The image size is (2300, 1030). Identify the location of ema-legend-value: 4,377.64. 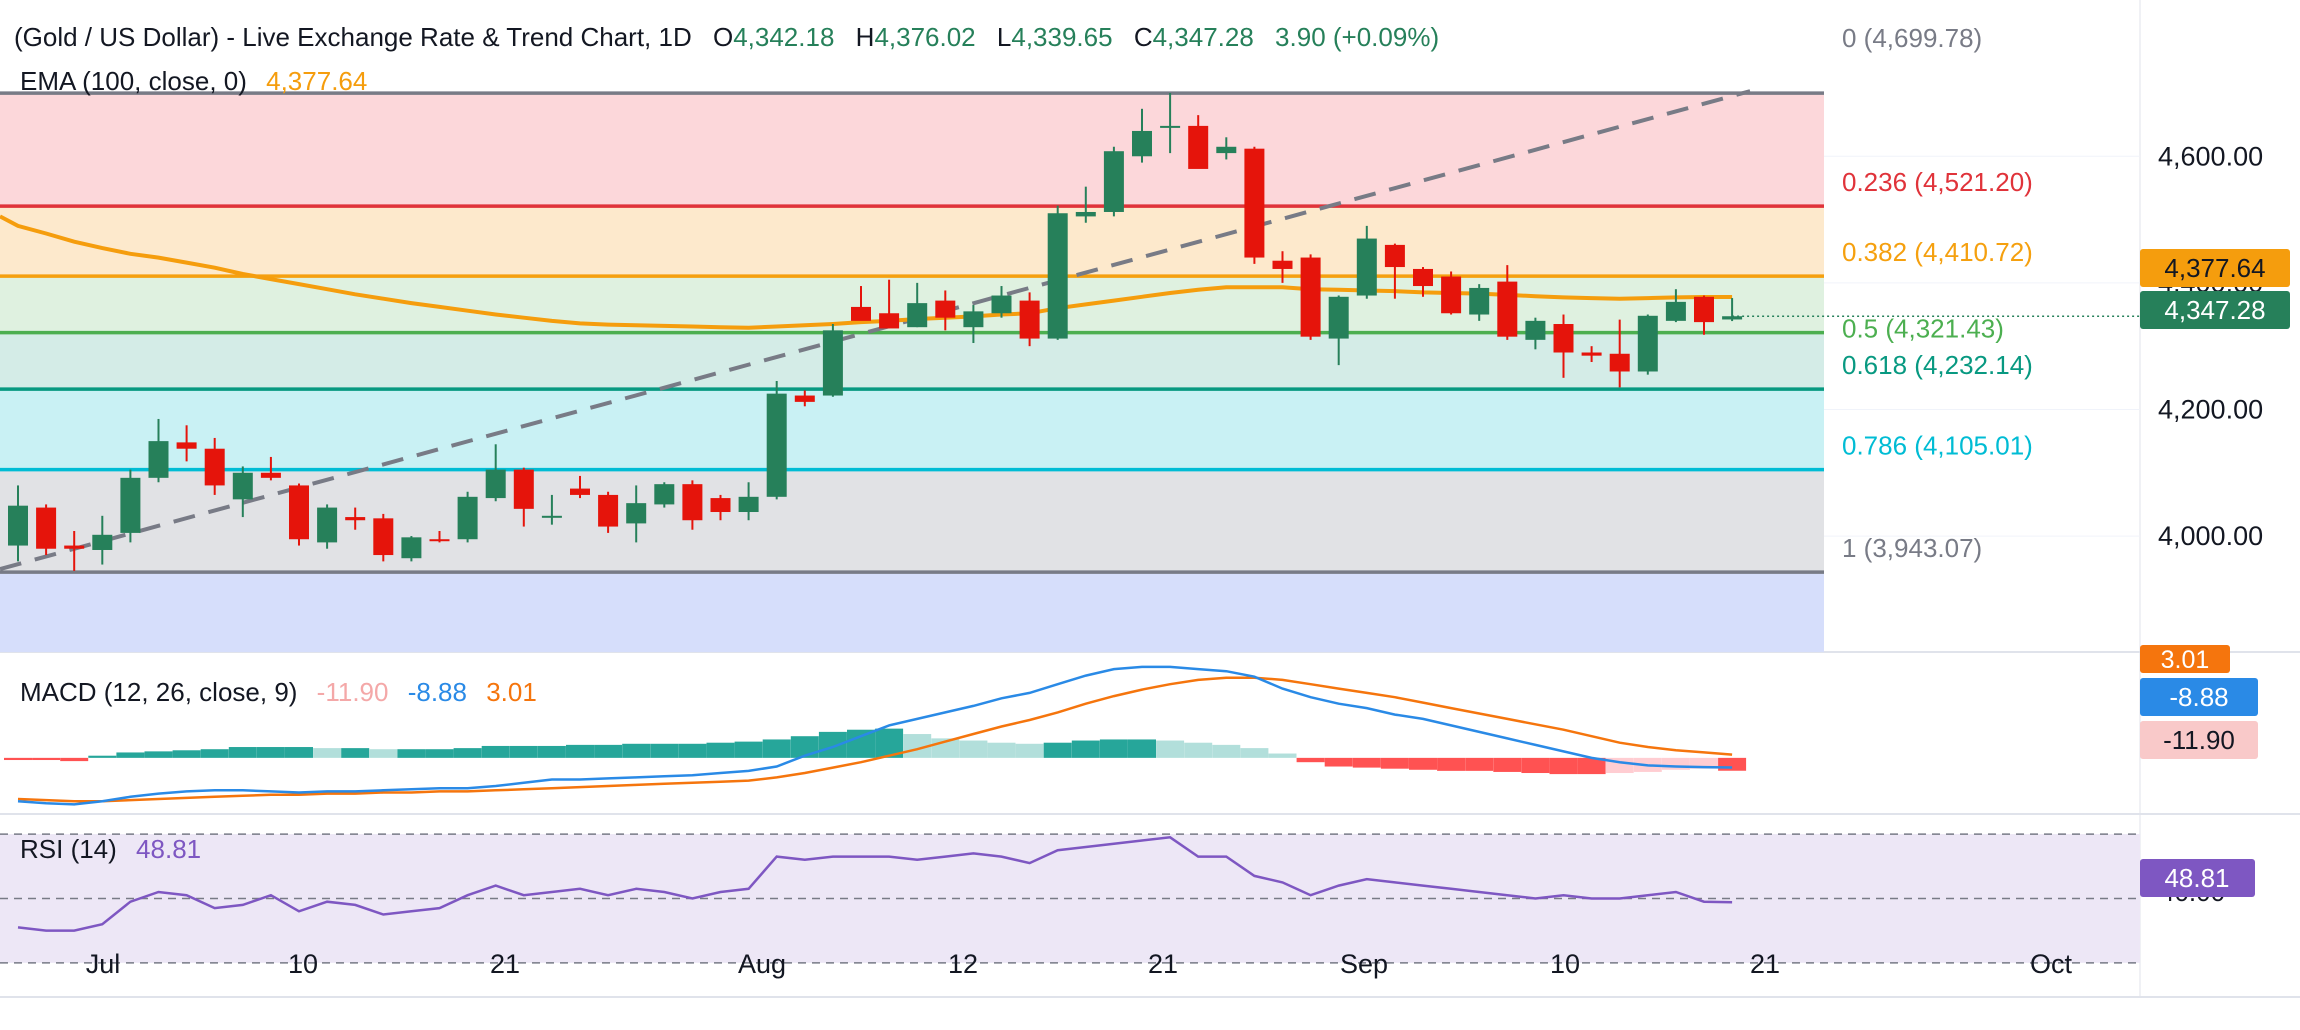
(316, 81).